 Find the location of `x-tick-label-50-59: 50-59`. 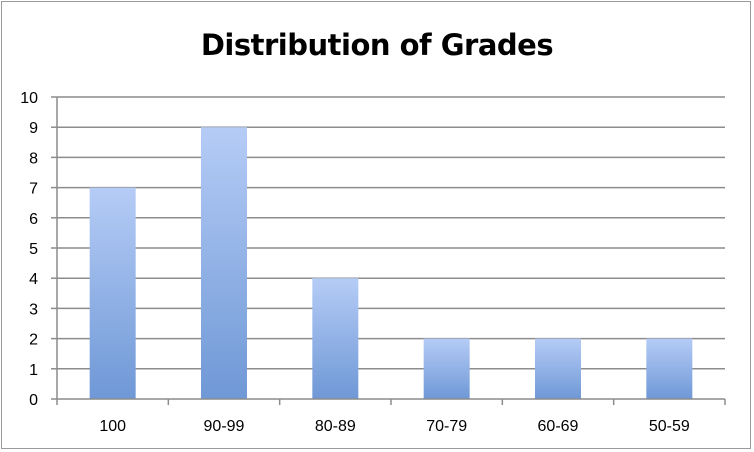

x-tick-label-50-59: 50-59 is located at coordinates (669, 426).